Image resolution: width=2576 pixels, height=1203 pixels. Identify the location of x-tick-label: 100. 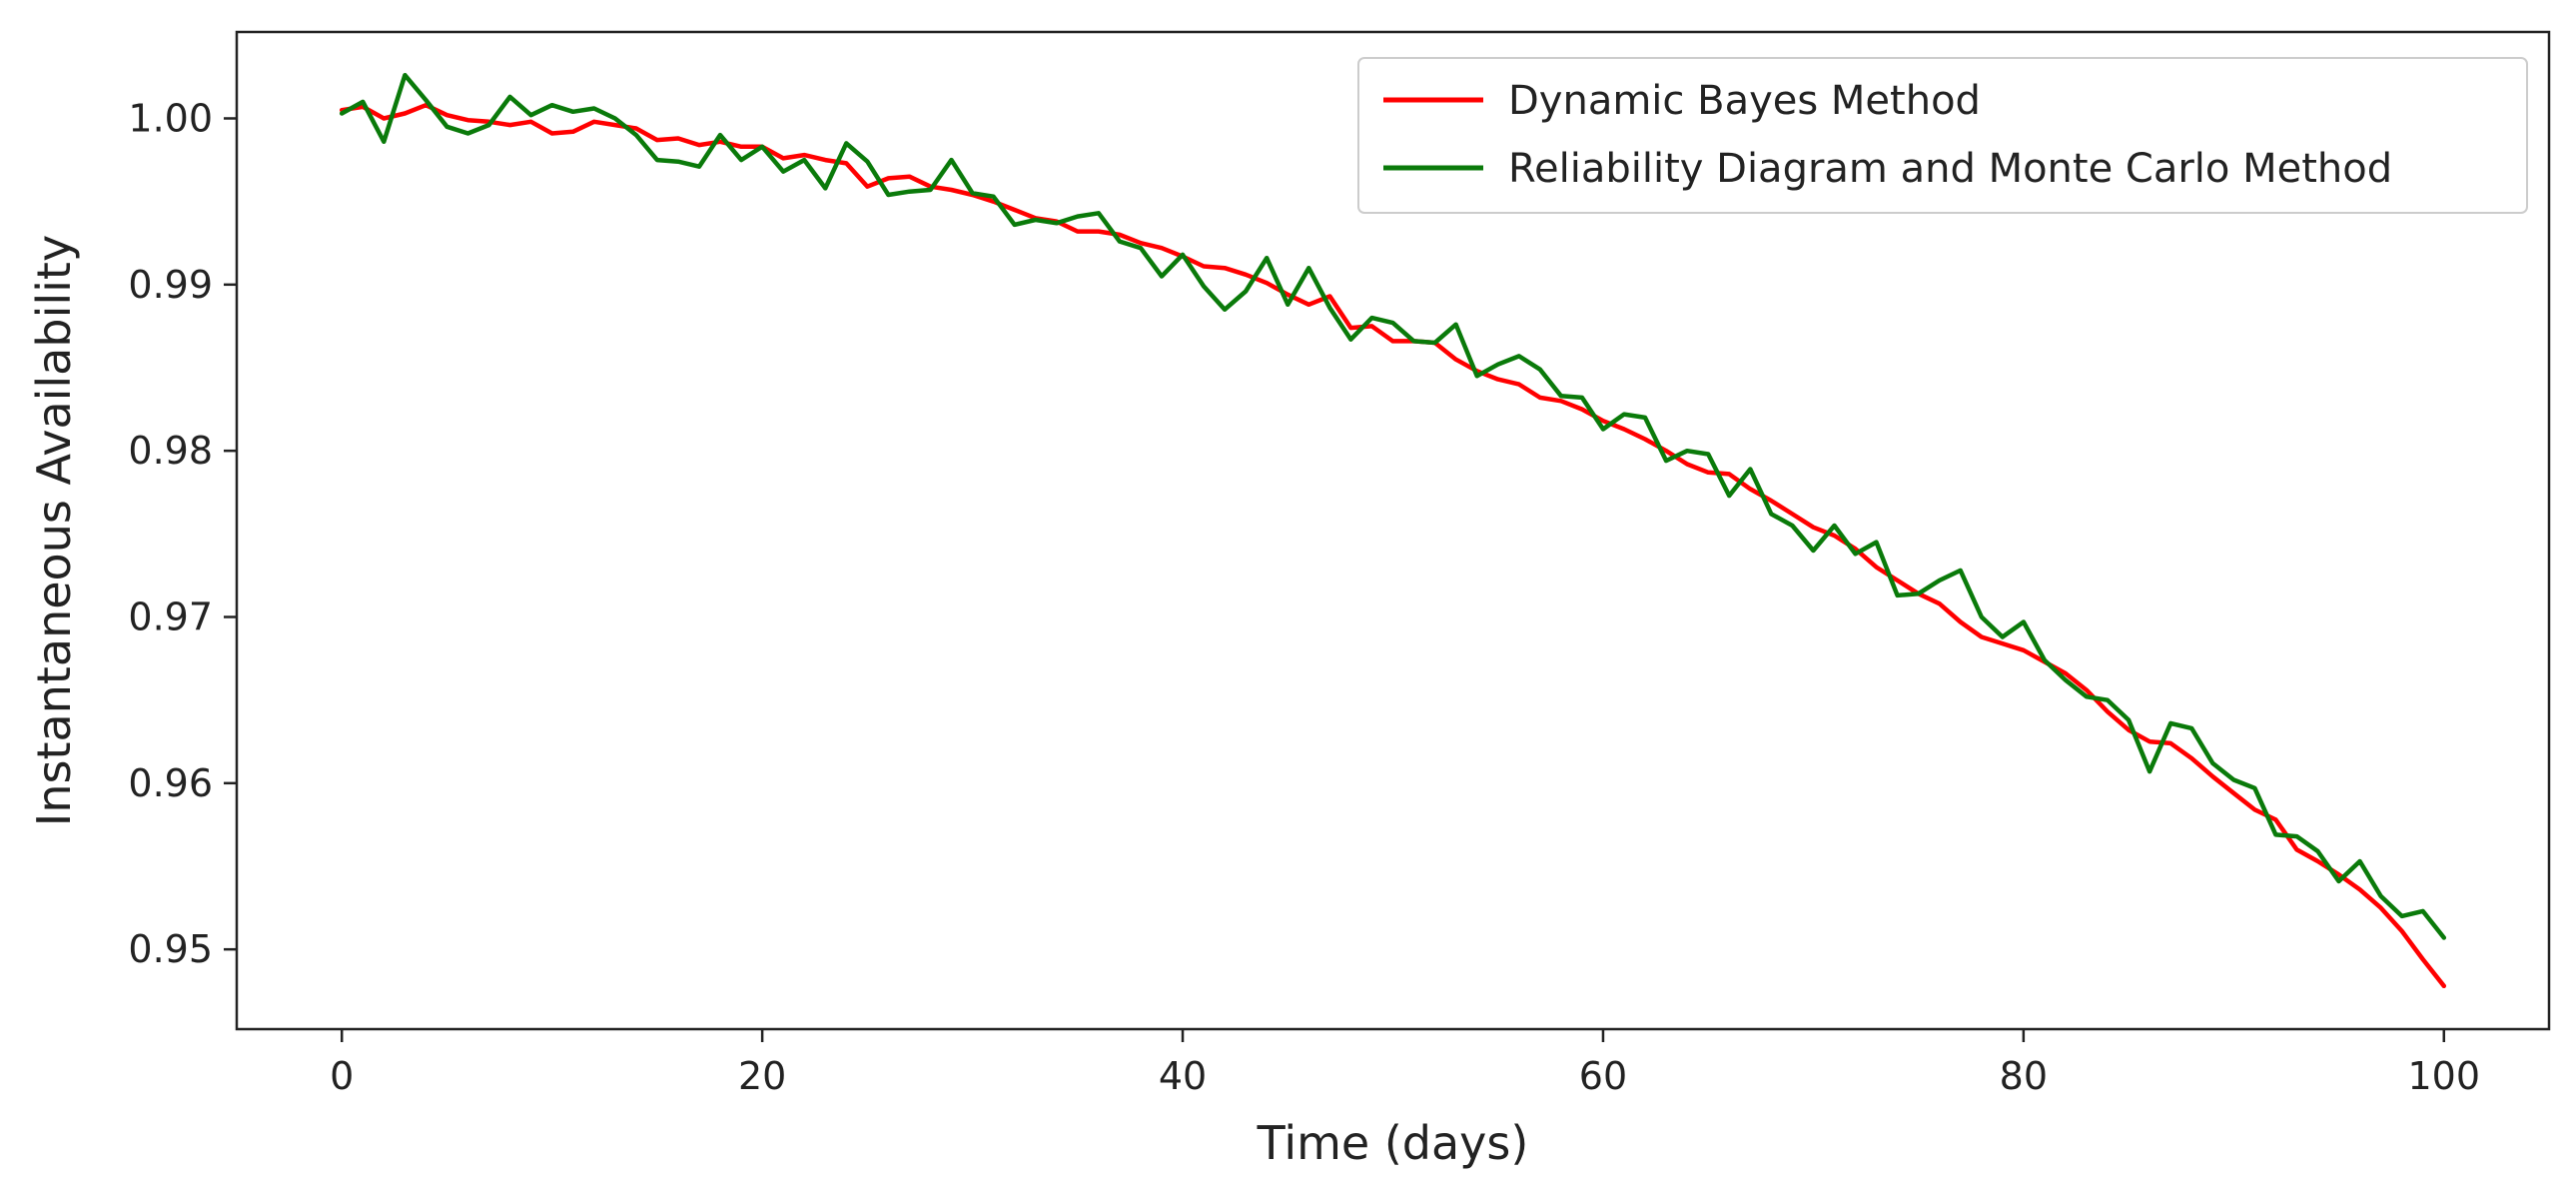
(2444, 1076).